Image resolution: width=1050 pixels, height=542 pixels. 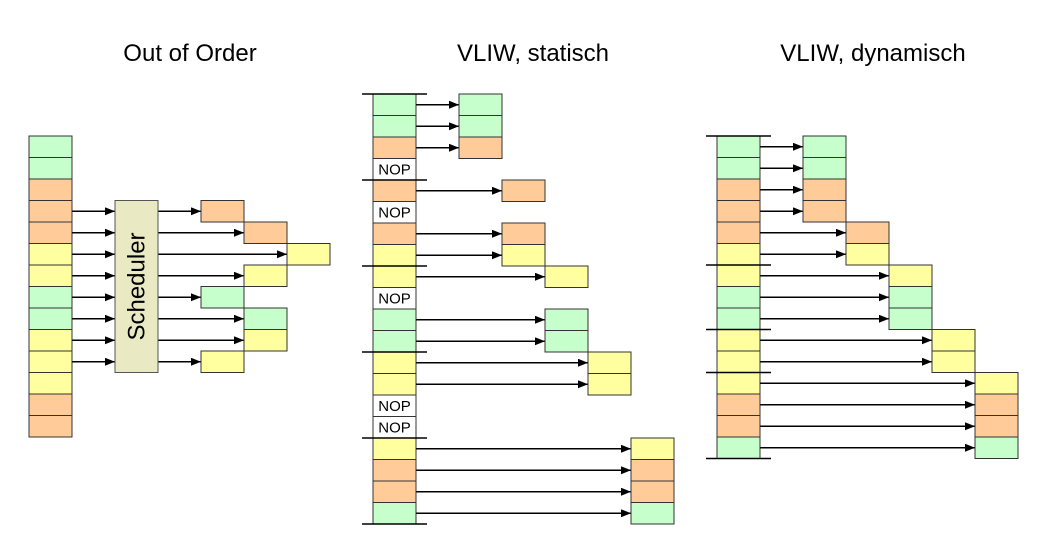 I want to click on scheduler-box, so click(x=136, y=286).